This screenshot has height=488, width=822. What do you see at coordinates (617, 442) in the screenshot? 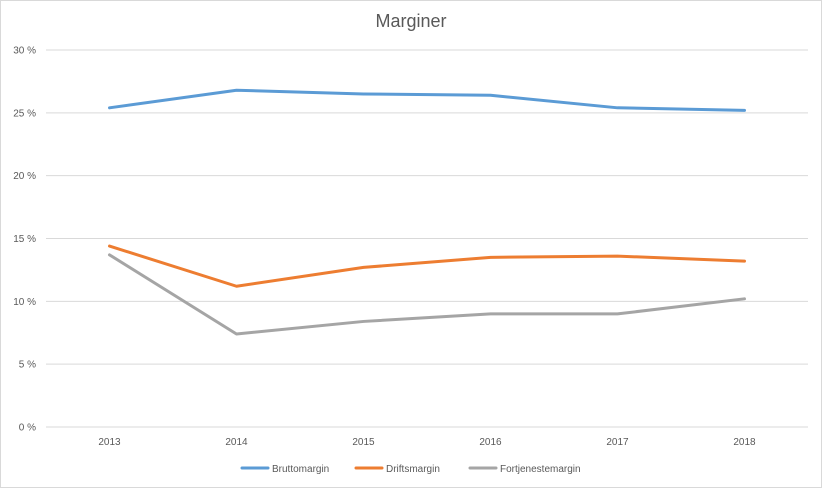
I see `x-tick-label: 2017` at bounding box center [617, 442].